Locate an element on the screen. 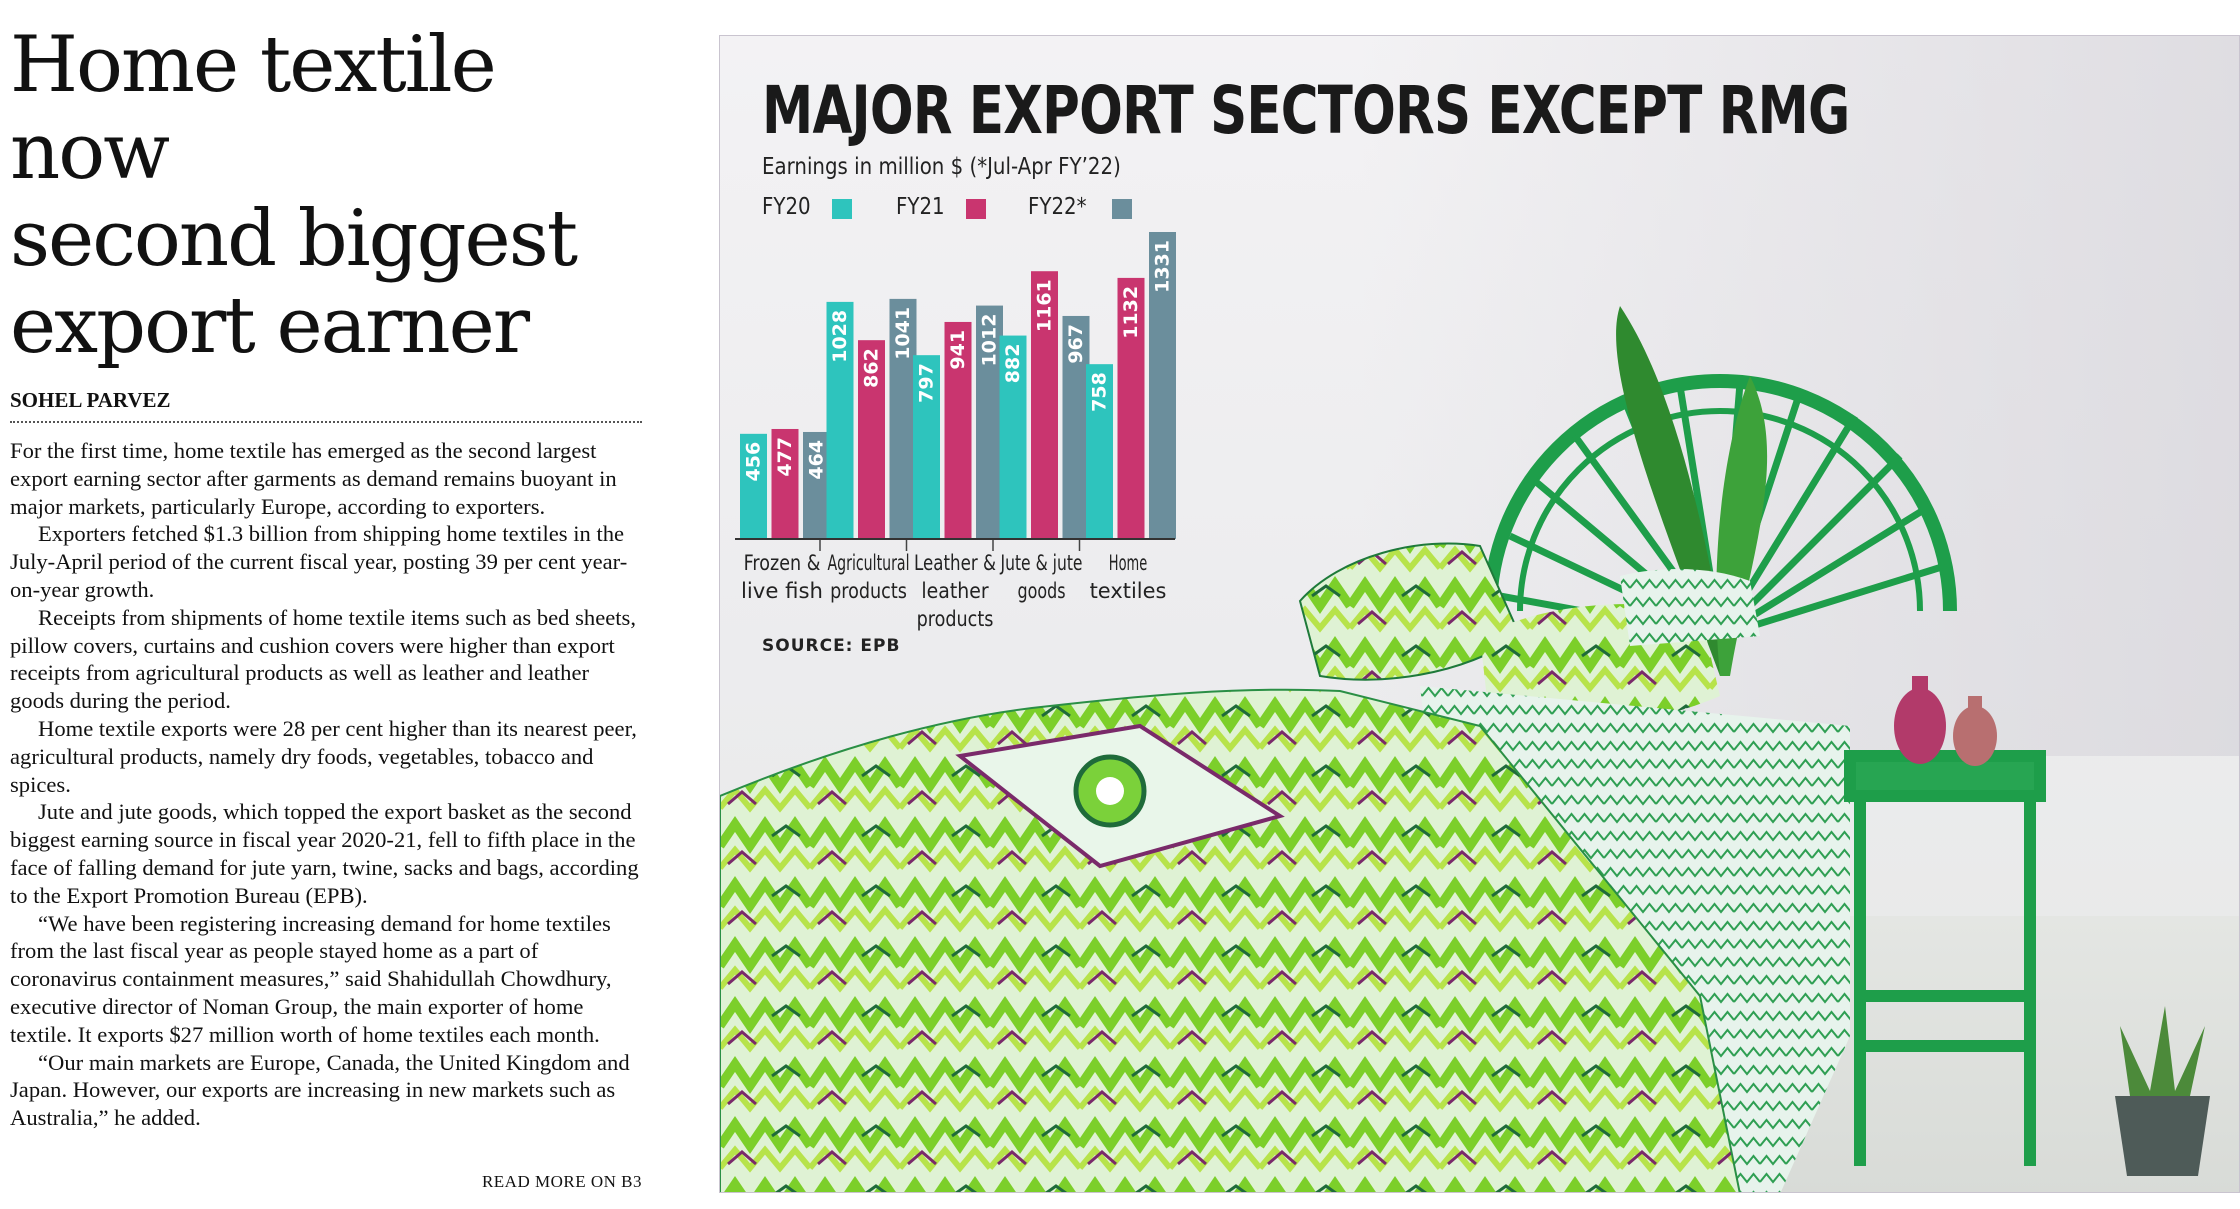 The height and width of the screenshot is (1209, 2240). potted-plant is located at coordinates (2162, 1091).